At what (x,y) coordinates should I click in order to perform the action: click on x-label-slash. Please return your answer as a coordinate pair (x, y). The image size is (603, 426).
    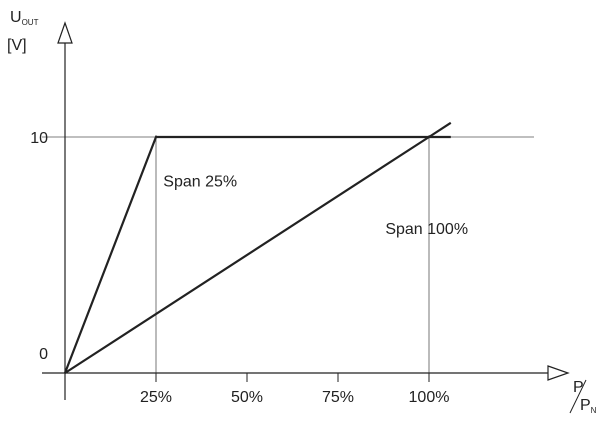
    Looking at the image, I should click on (578, 396).